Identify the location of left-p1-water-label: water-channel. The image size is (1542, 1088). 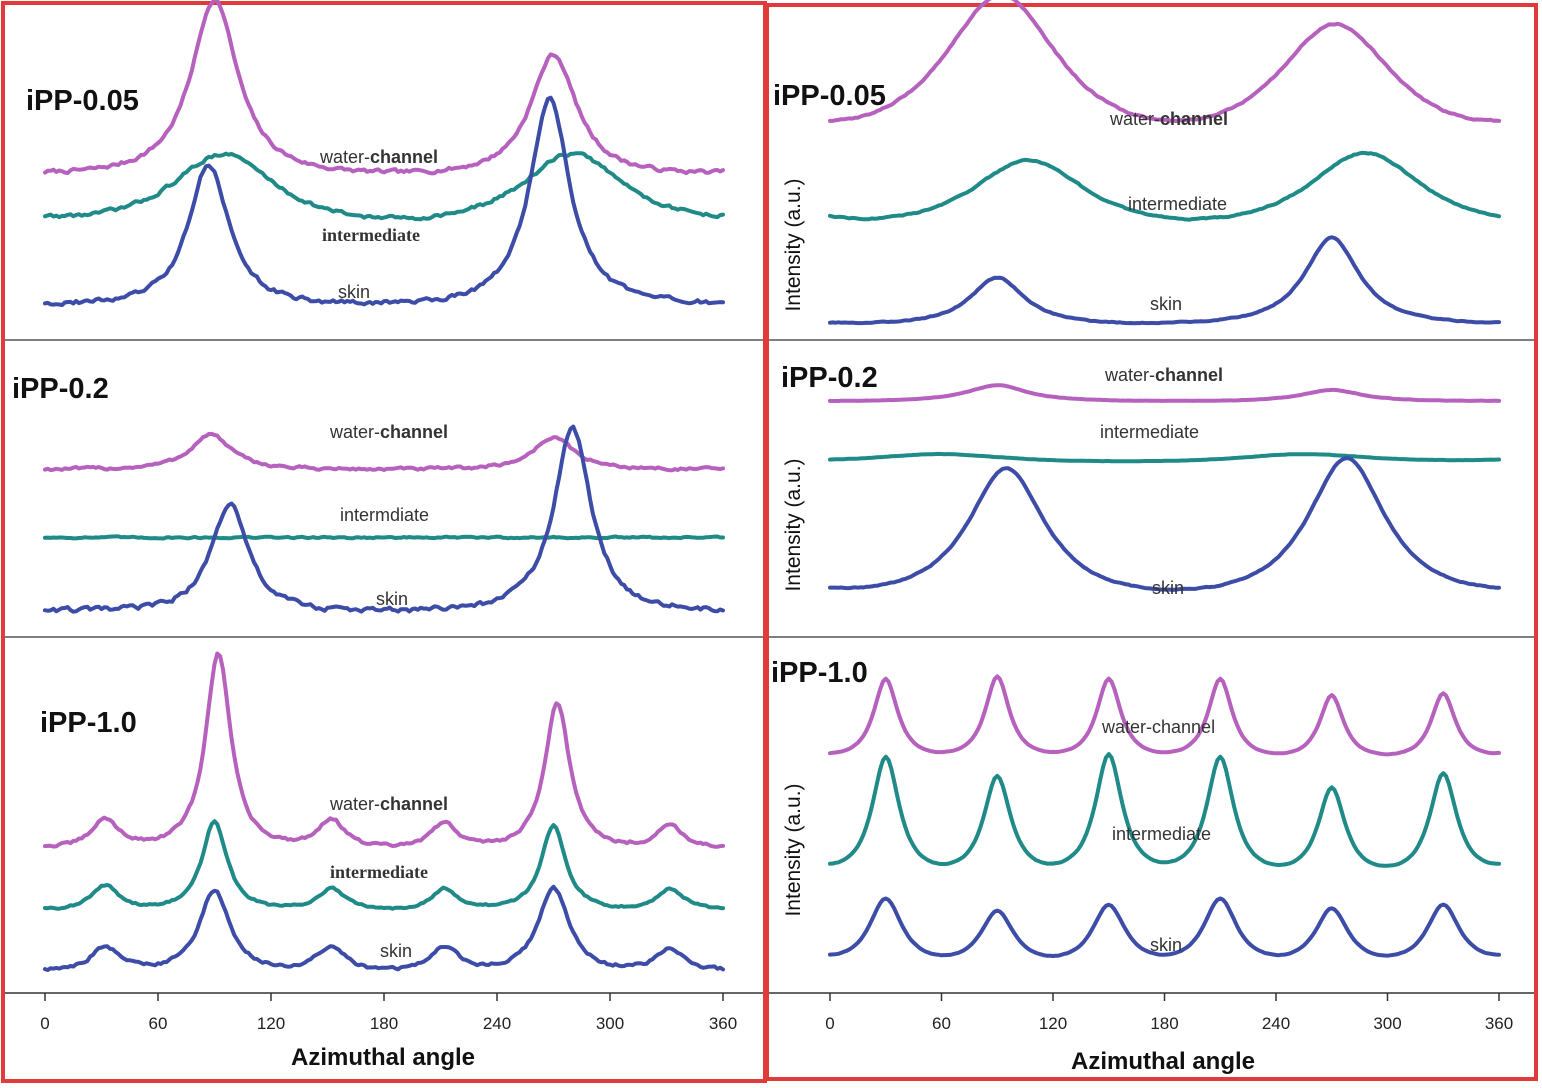
(378, 157).